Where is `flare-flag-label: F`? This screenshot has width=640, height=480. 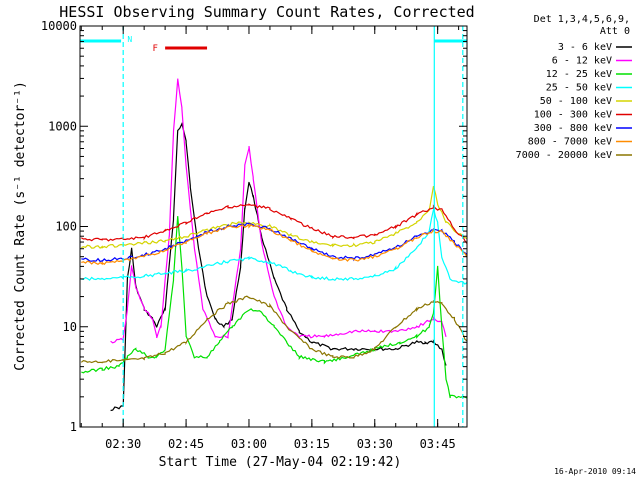
flare-flag-label: F is located at coordinates (155, 49).